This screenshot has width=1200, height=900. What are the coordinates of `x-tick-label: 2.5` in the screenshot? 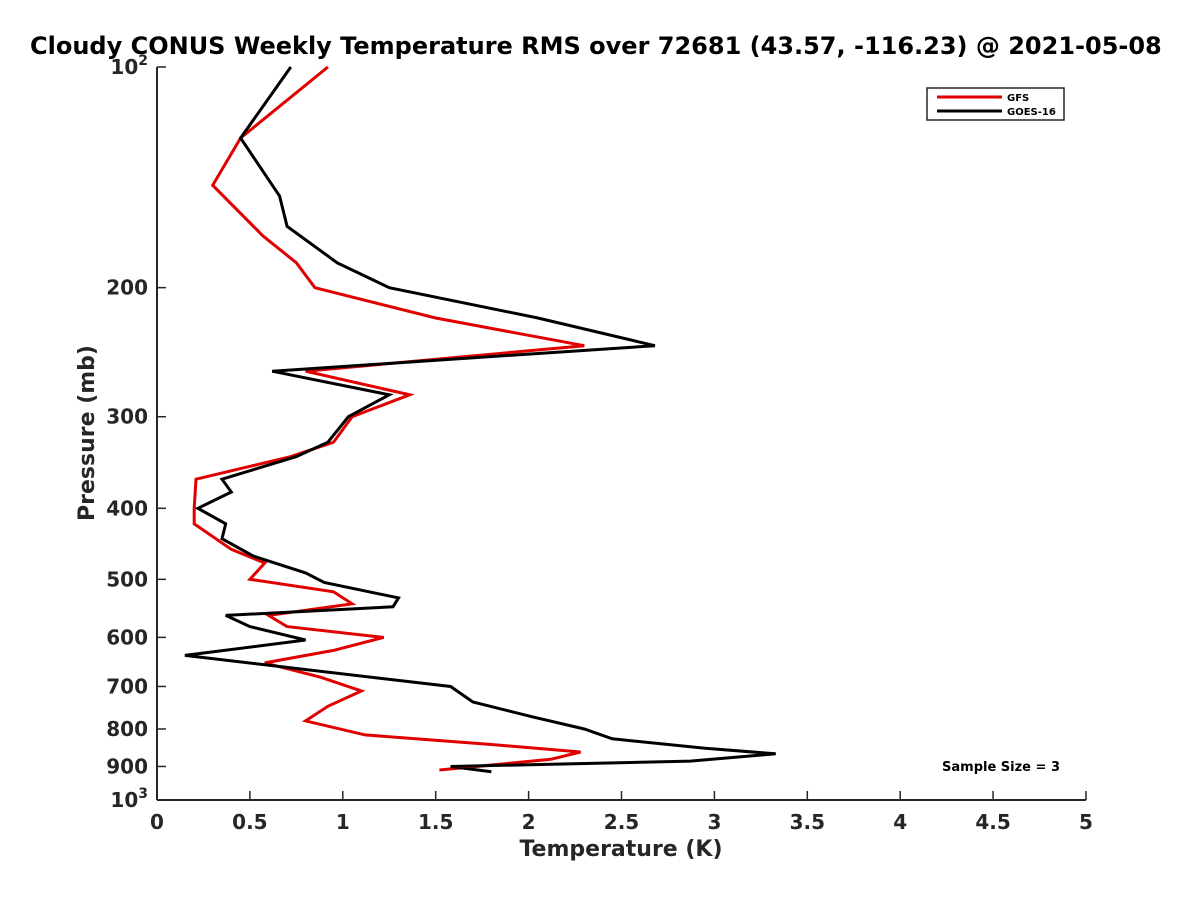 It's located at (621, 822).